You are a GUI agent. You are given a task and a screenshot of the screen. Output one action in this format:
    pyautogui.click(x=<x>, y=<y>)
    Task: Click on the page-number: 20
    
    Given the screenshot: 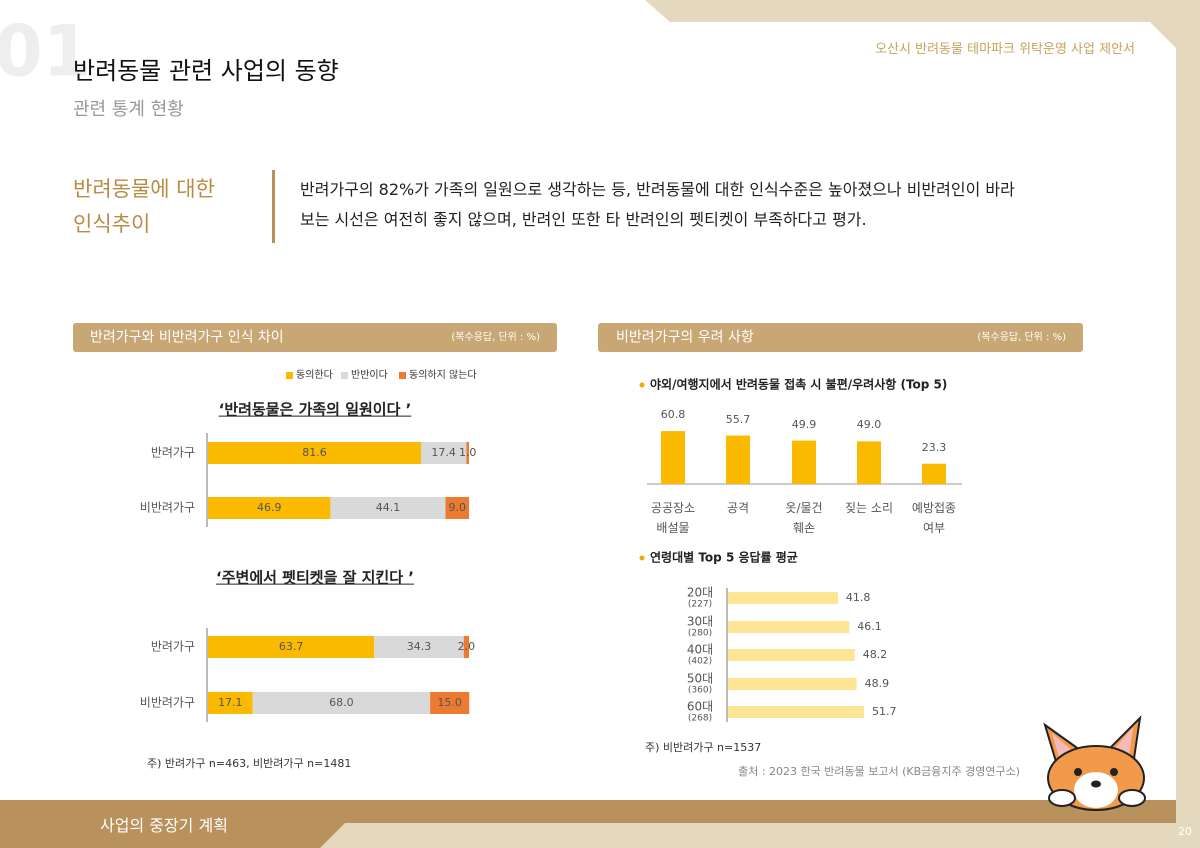 What is the action you would take?
    pyautogui.click(x=1185, y=832)
    